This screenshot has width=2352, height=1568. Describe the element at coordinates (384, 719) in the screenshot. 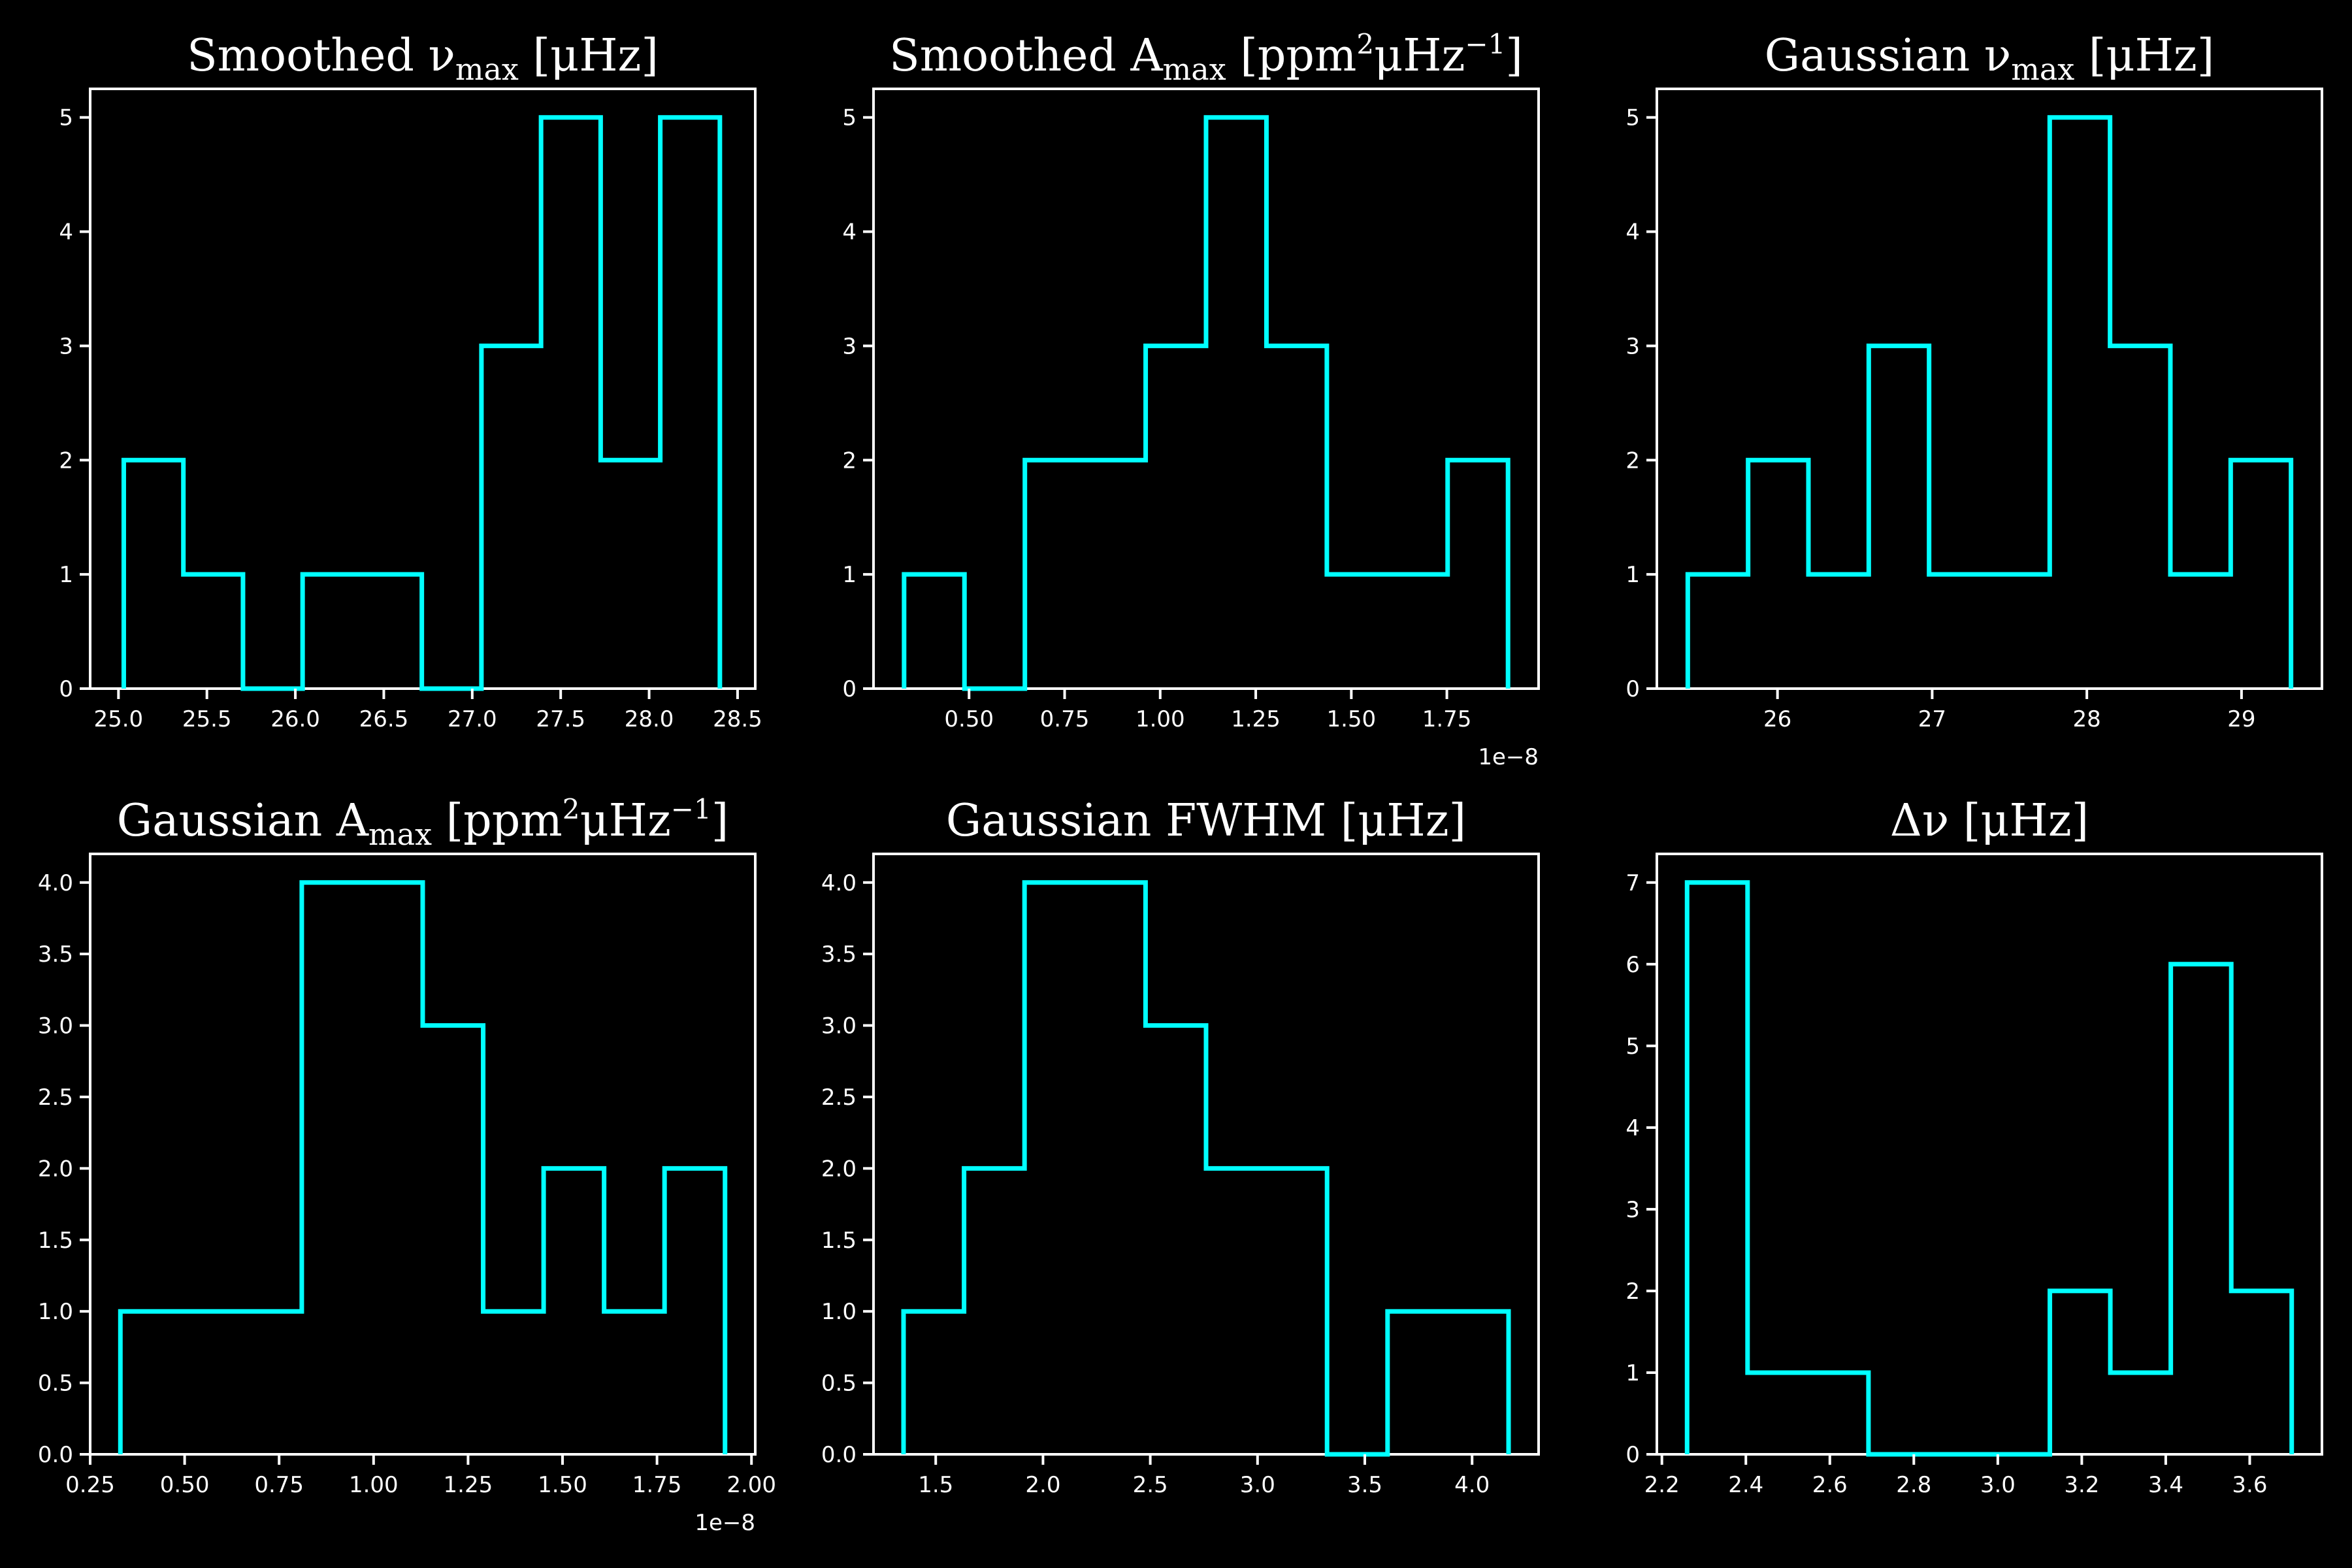

I see `x-tick-label: 26.5` at that location.